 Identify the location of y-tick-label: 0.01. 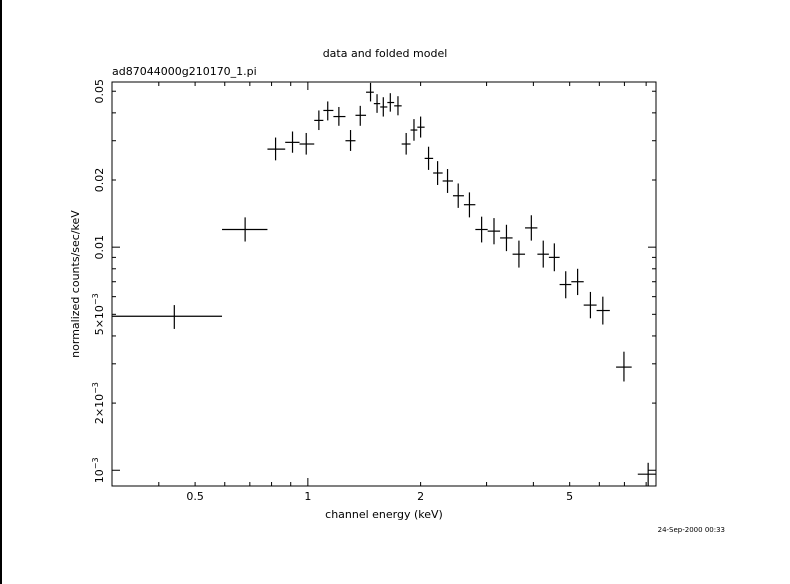
(99, 247).